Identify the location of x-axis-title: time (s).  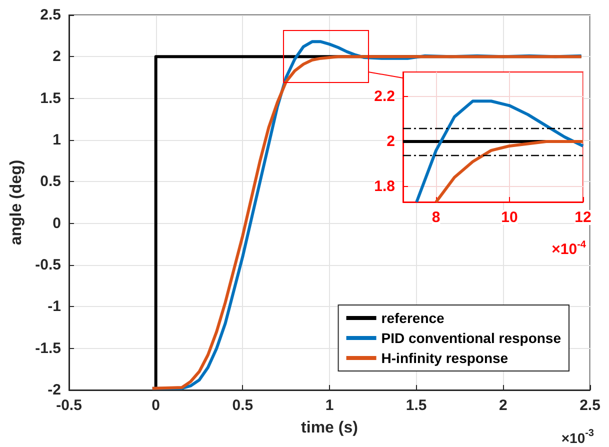
(329, 428).